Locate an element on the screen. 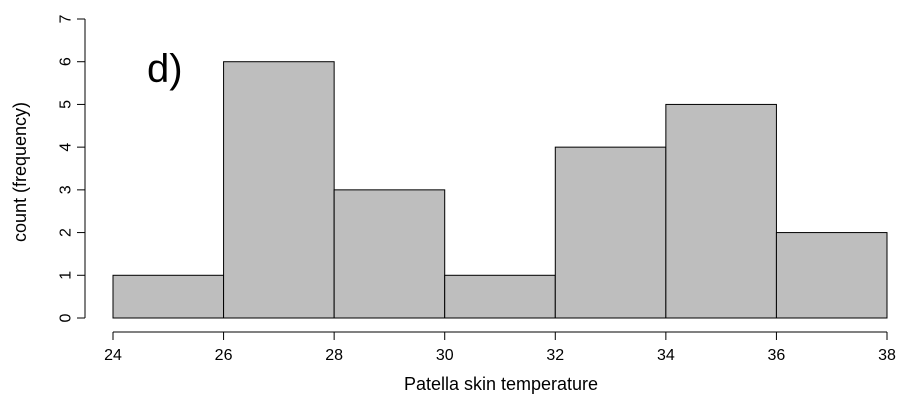 This screenshot has height=400, width=913. y-tick-label-2: 2 is located at coordinates (66, 232).